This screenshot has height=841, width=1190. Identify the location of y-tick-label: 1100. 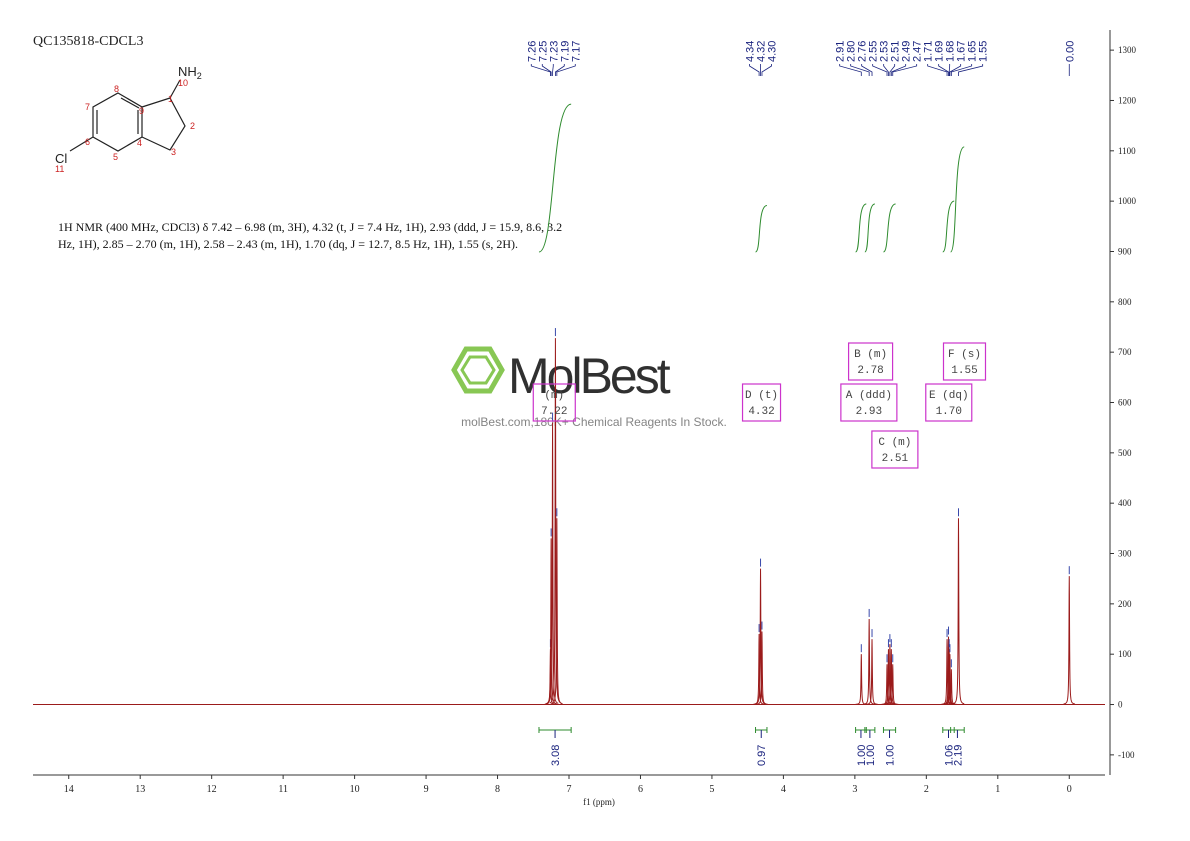
(1127, 151).